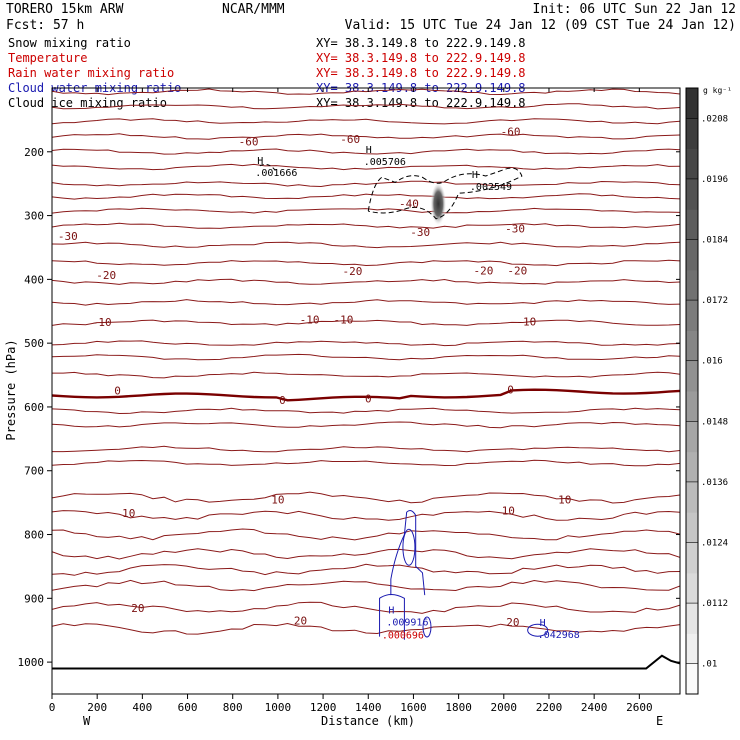  What do you see at coordinates (714, 604) in the screenshot?
I see `colorbar-tick-label: .0112` at bounding box center [714, 604].